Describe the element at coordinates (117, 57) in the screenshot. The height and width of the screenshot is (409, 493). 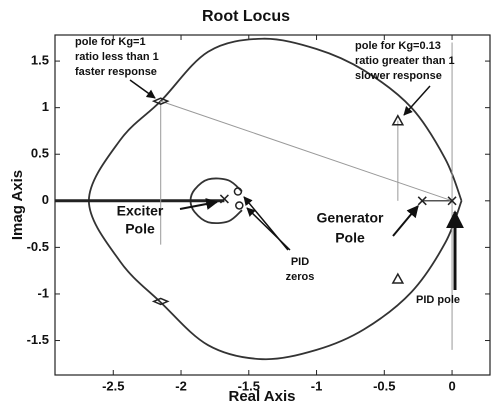
I see `annotation: ratio less than 1` at that location.